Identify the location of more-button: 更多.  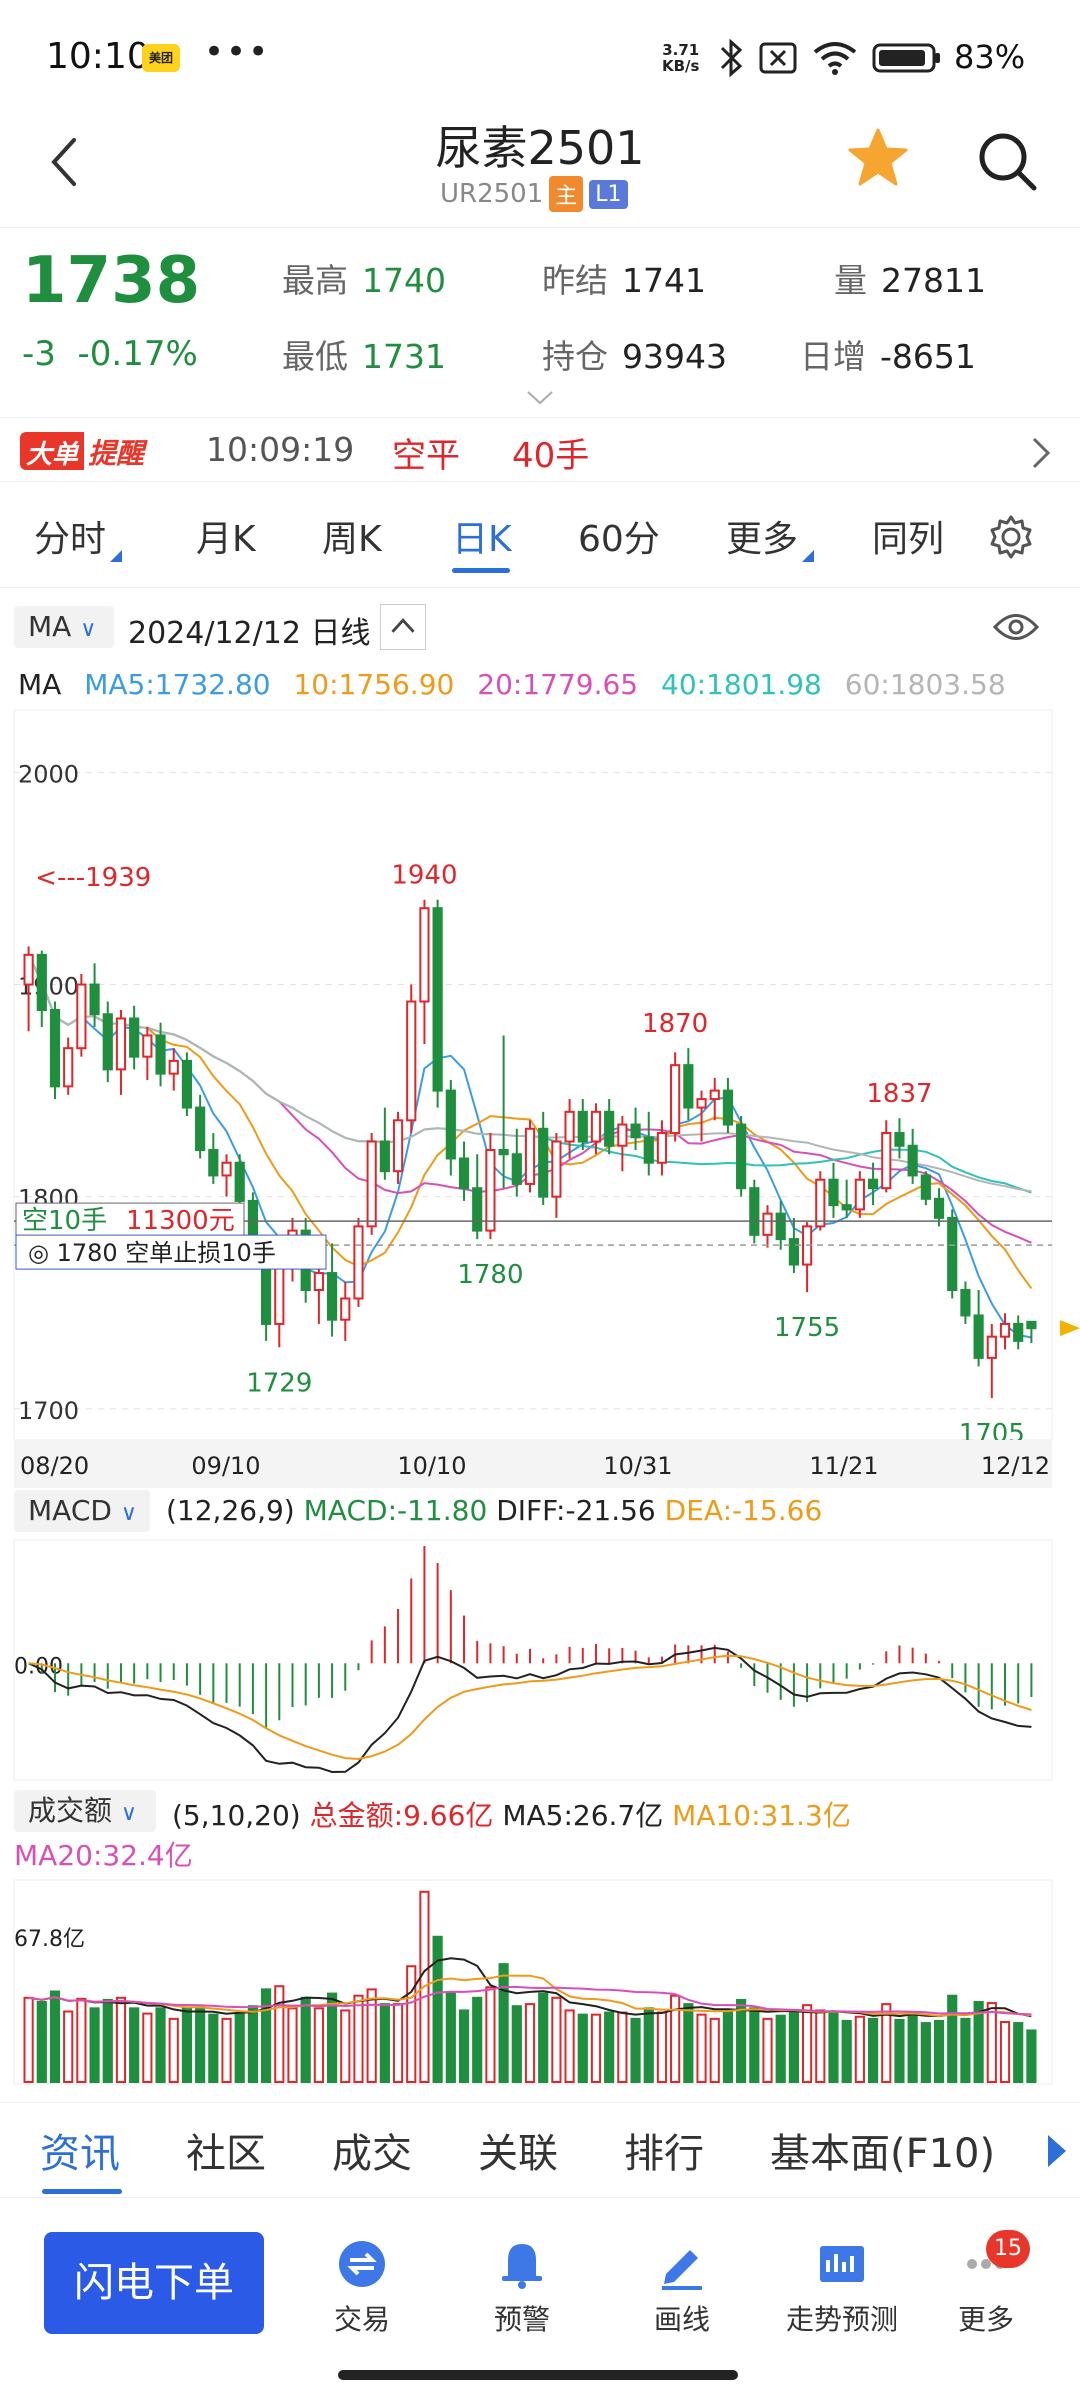
(986, 2288).